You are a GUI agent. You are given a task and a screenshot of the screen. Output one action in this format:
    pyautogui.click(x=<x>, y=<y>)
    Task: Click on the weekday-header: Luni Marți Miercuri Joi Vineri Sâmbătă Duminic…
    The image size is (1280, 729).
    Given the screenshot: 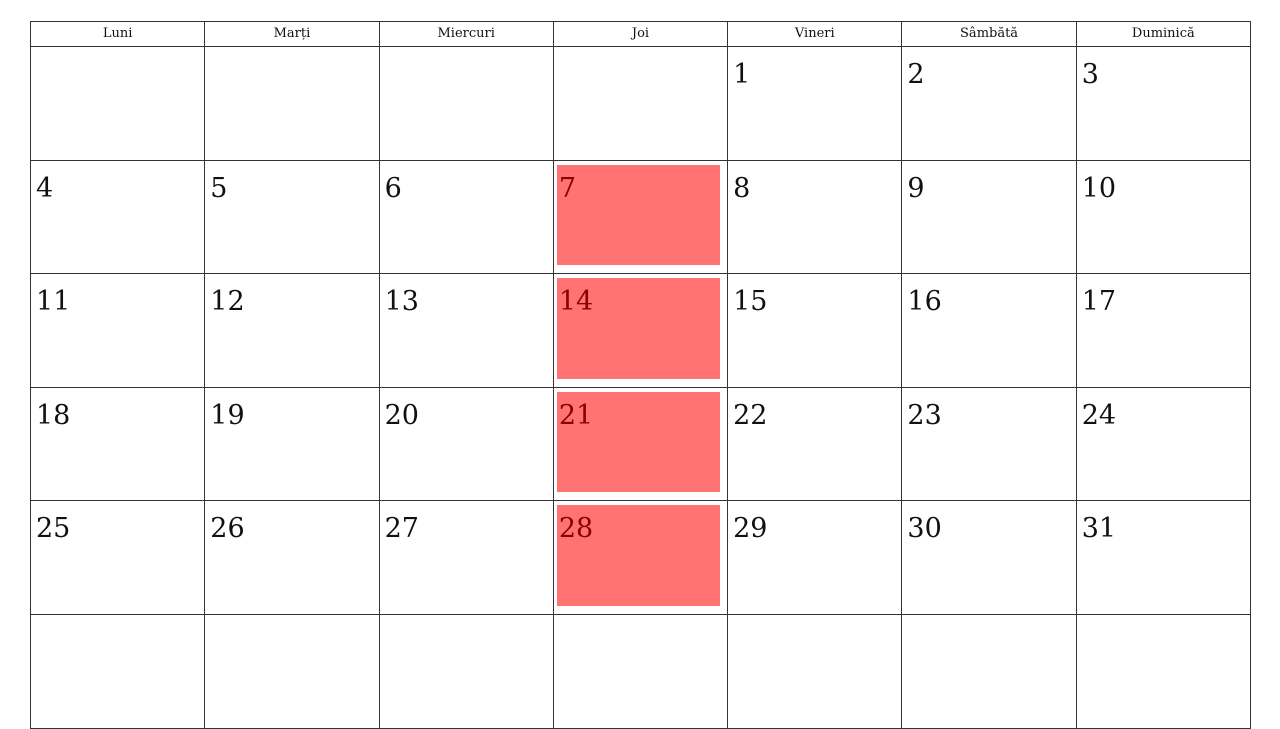 What is the action you would take?
    pyautogui.click(x=640, y=34)
    